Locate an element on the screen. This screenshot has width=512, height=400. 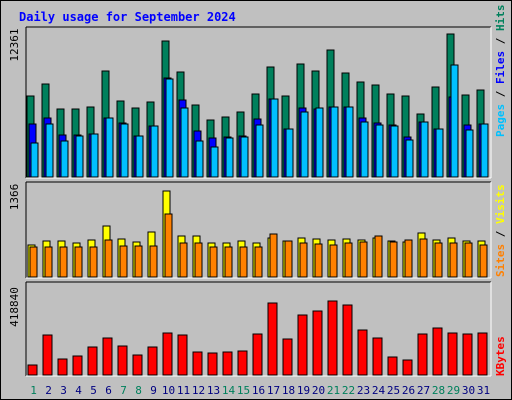
day-label: 16 is located at coordinates (258, 390).